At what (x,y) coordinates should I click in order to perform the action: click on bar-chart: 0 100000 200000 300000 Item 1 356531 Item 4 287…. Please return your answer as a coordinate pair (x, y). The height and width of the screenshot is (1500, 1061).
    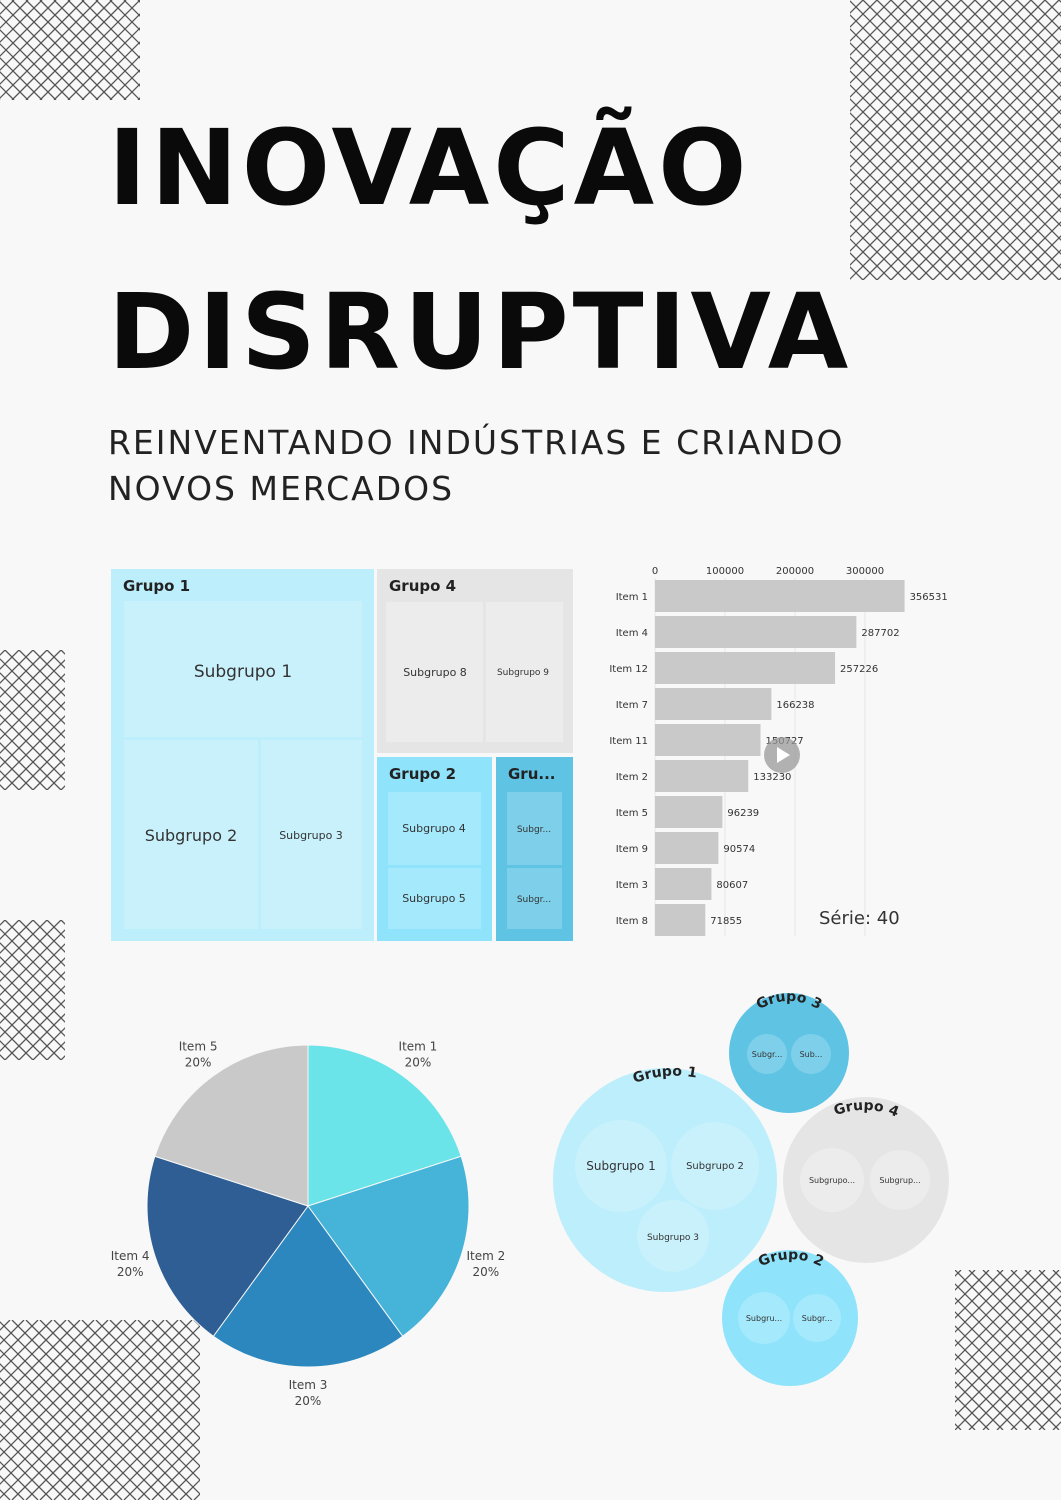
    Looking at the image, I should click on (778, 751).